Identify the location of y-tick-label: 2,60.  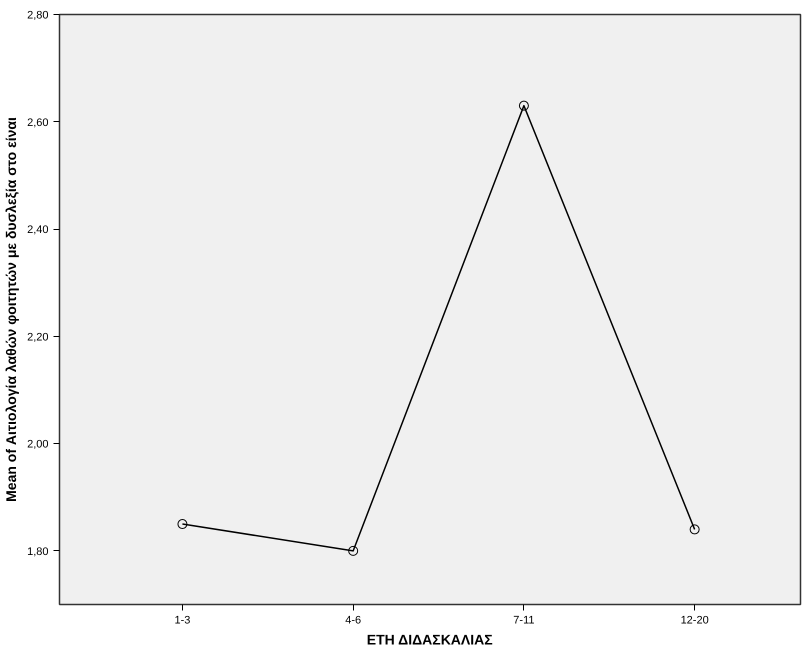
(38, 122).